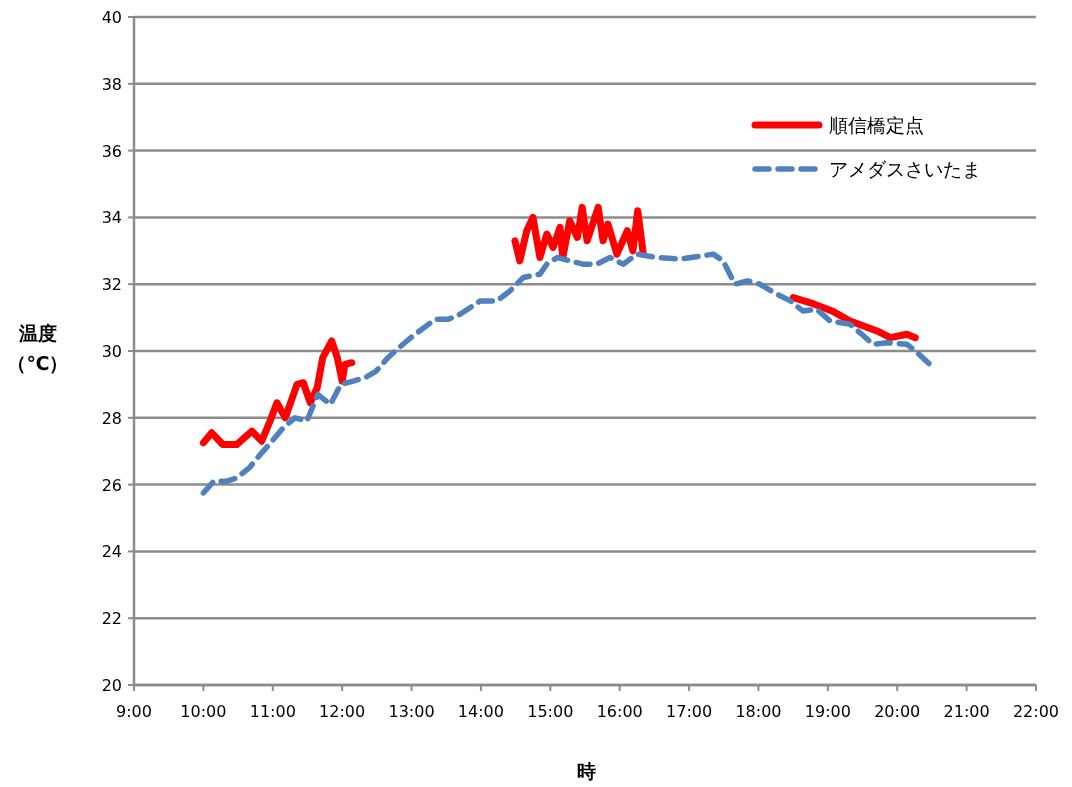 This screenshot has width=1072, height=787. Describe the element at coordinates (111, 84) in the screenshot. I see `y-tick-label: 38` at that location.